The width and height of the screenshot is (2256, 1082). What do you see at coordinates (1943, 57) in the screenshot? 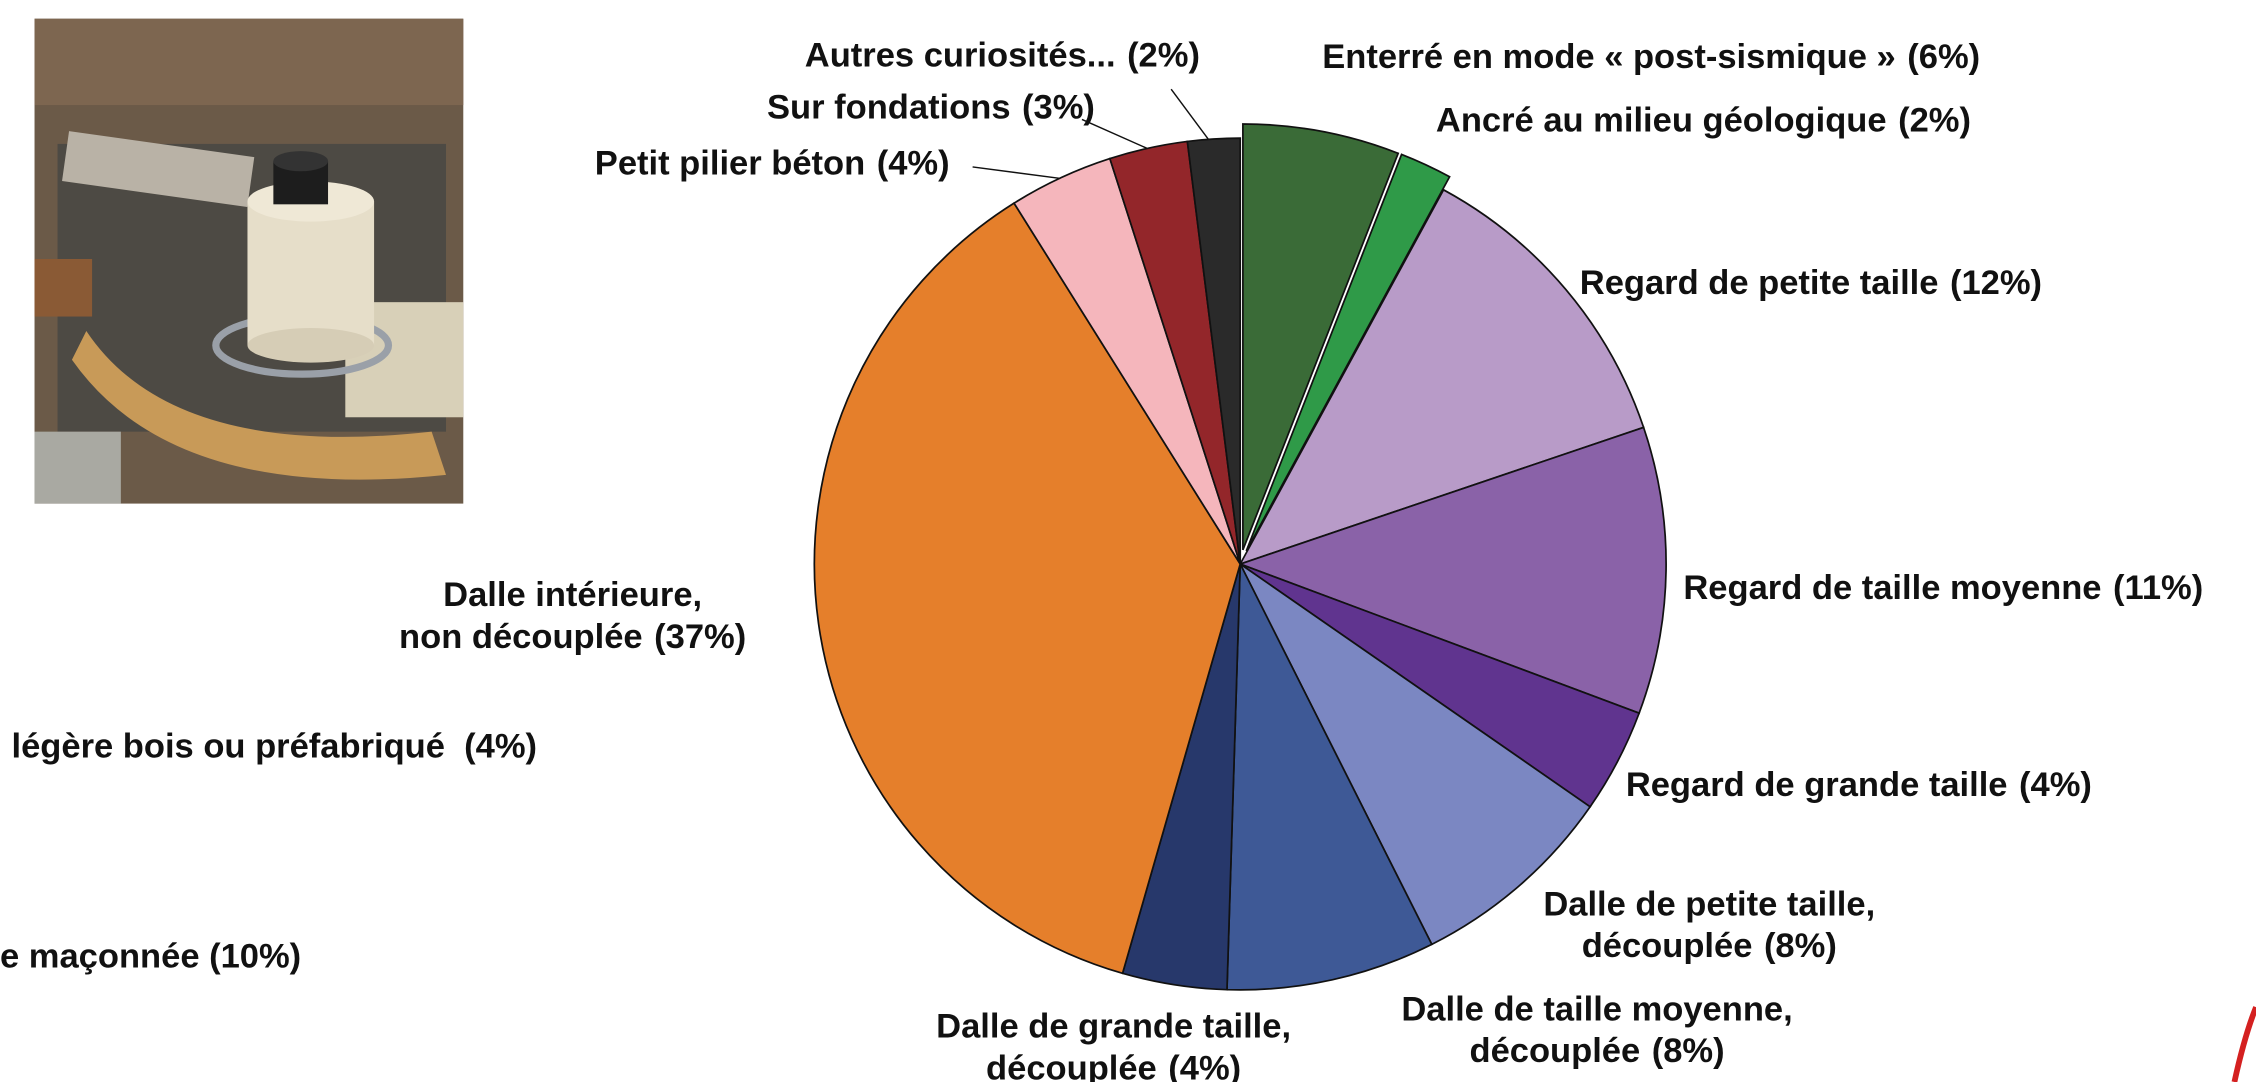
I see `value-label: (6%)` at bounding box center [1943, 57].